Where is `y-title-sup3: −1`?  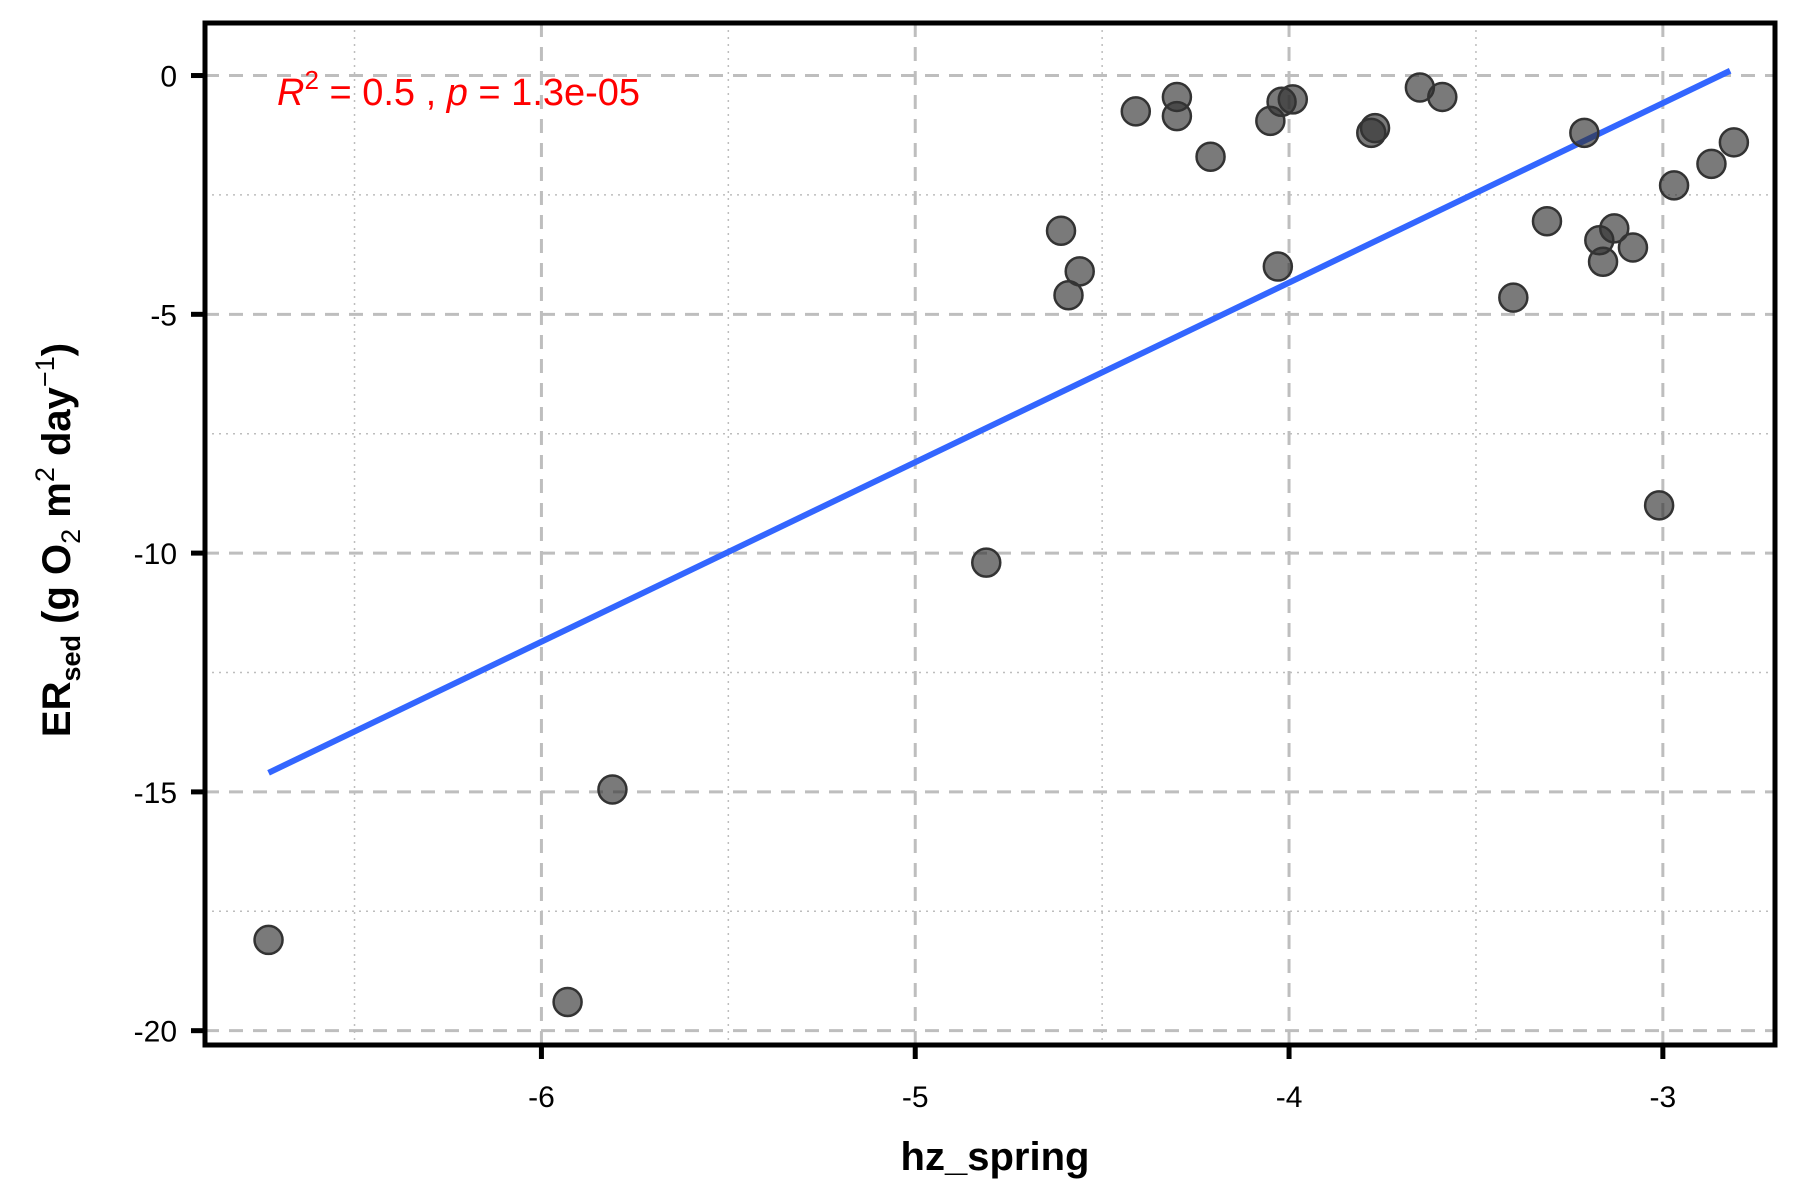
y-title-sup3: −1 is located at coordinates (45, 371).